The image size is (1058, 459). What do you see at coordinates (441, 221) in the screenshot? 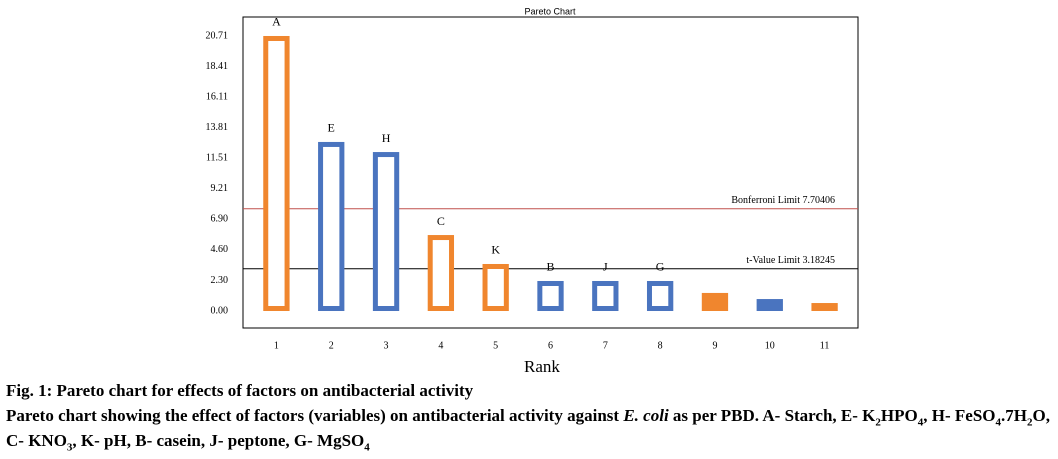
I see `bar-label: C` at bounding box center [441, 221].